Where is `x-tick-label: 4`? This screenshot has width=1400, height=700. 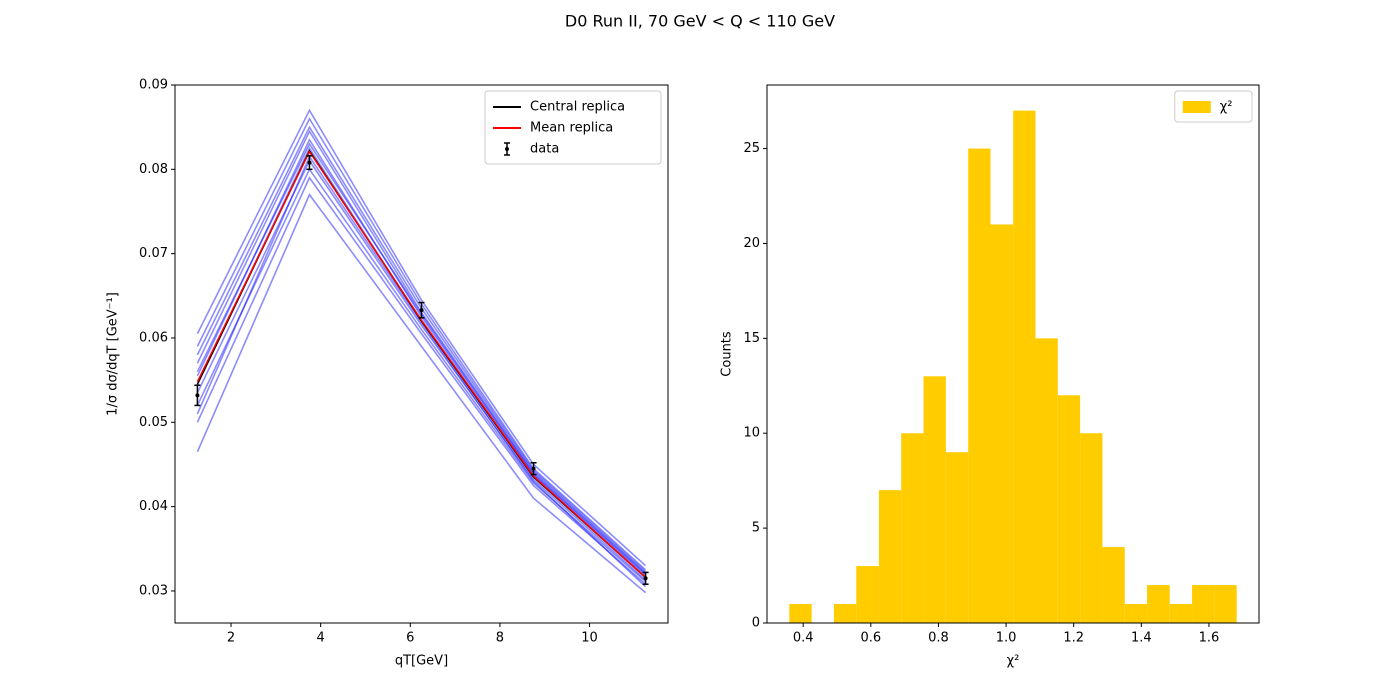 x-tick-label: 4 is located at coordinates (321, 638).